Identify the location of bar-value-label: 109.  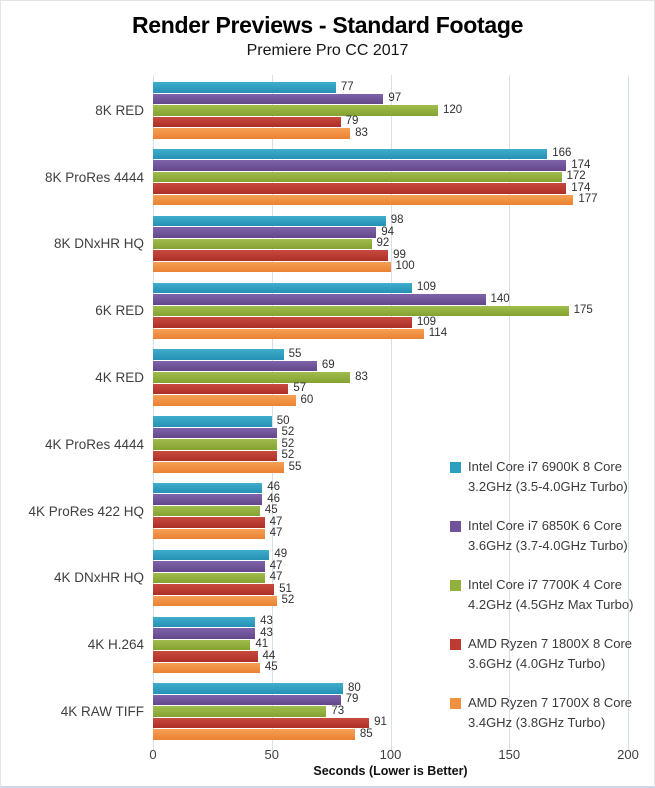
(426, 321).